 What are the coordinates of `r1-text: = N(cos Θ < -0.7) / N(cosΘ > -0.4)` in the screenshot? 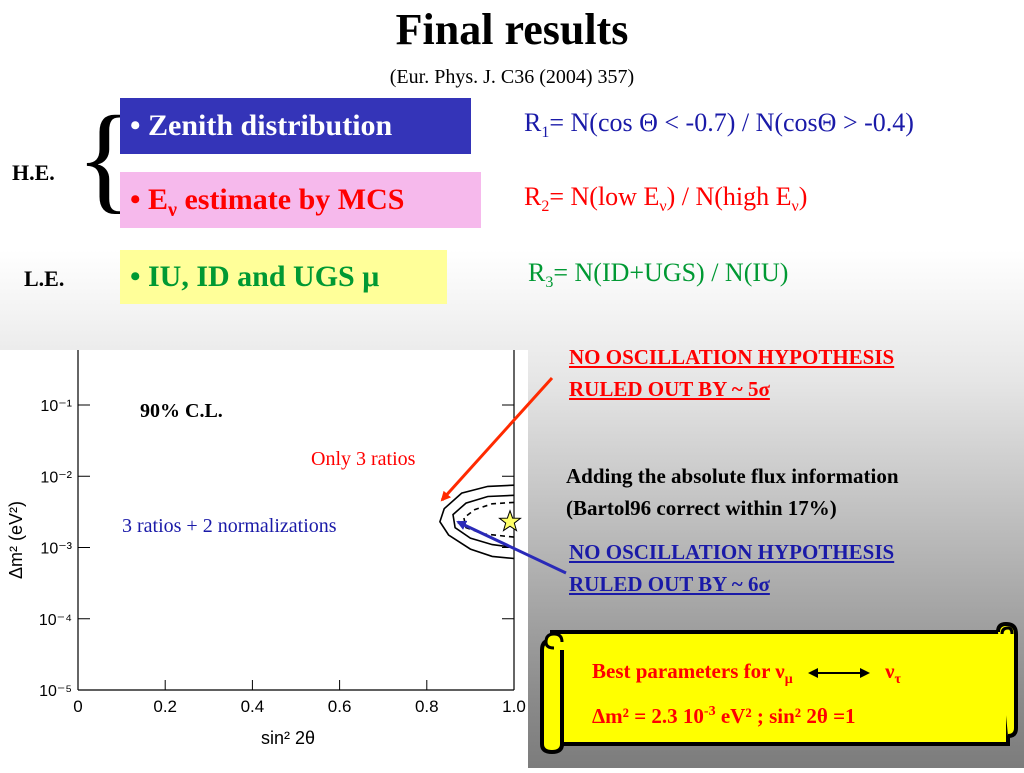 It's located at (731, 122).